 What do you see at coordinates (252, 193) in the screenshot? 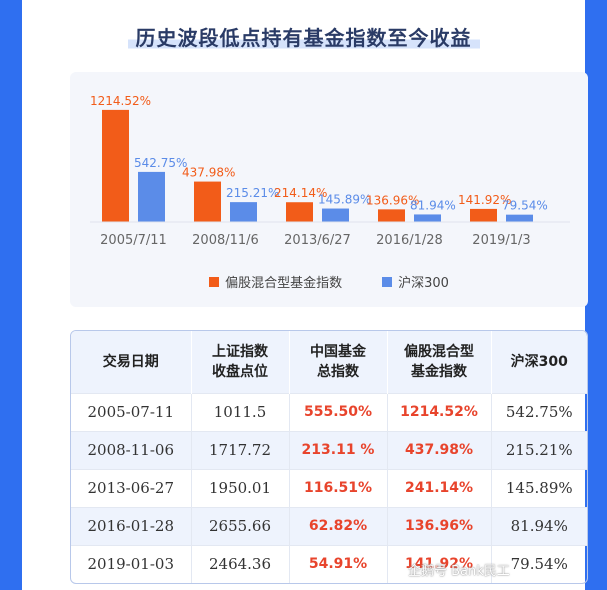
I see `data-label: 215.21%` at bounding box center [252, 193].